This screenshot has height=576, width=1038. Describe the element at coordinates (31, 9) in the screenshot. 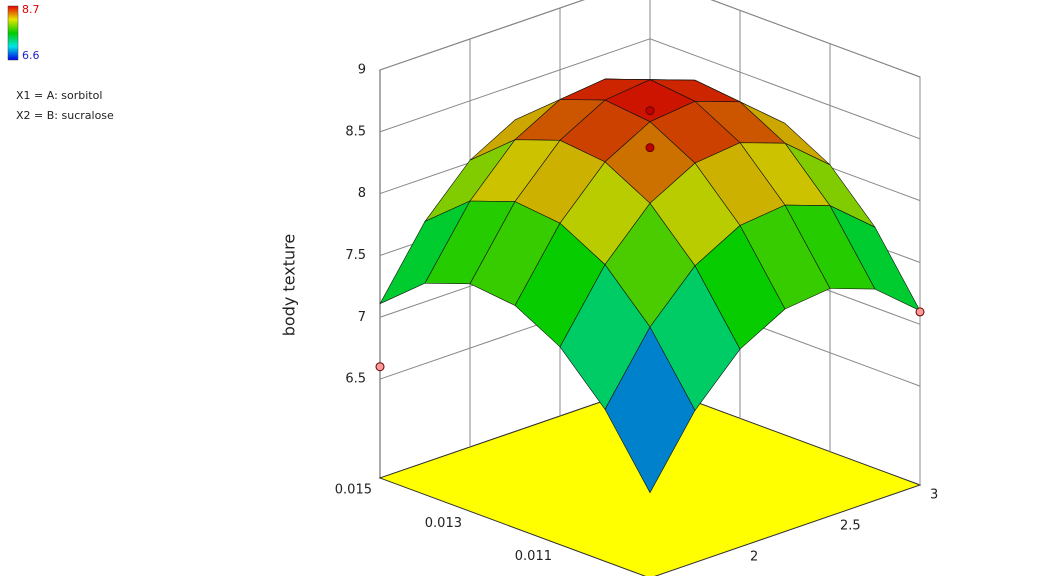

I see `legend-max: 8.7` at that location.